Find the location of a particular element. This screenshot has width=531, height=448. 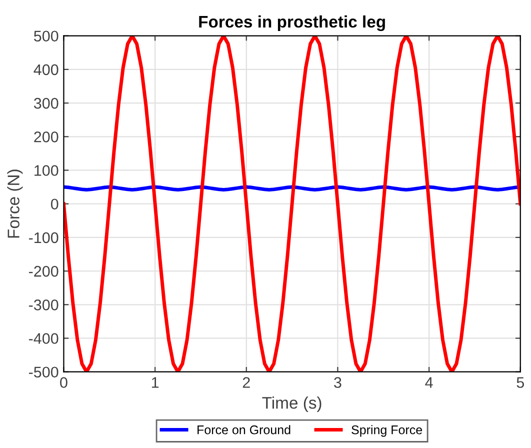

y-tick-label: 100 is located at coordinates (46, 170).